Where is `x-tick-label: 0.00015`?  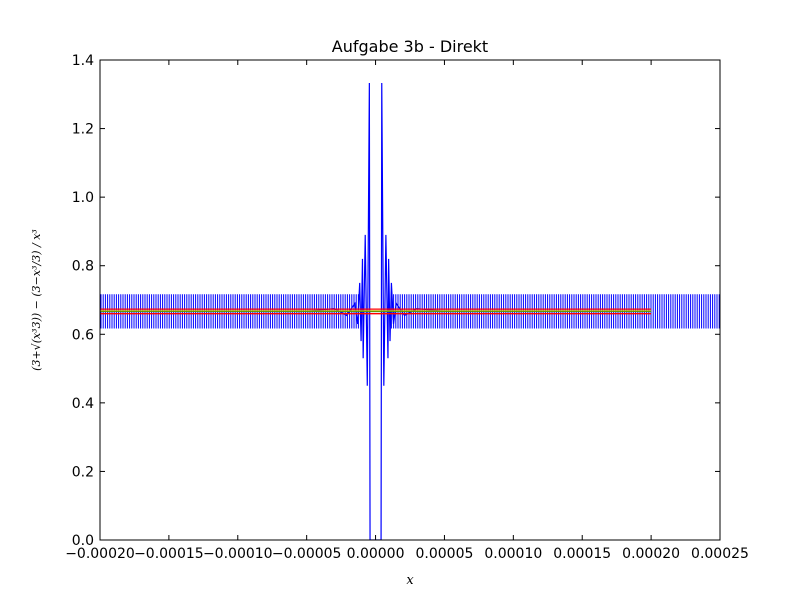
x-tick-label: 0.00015 is located at coordinates (582, 554).